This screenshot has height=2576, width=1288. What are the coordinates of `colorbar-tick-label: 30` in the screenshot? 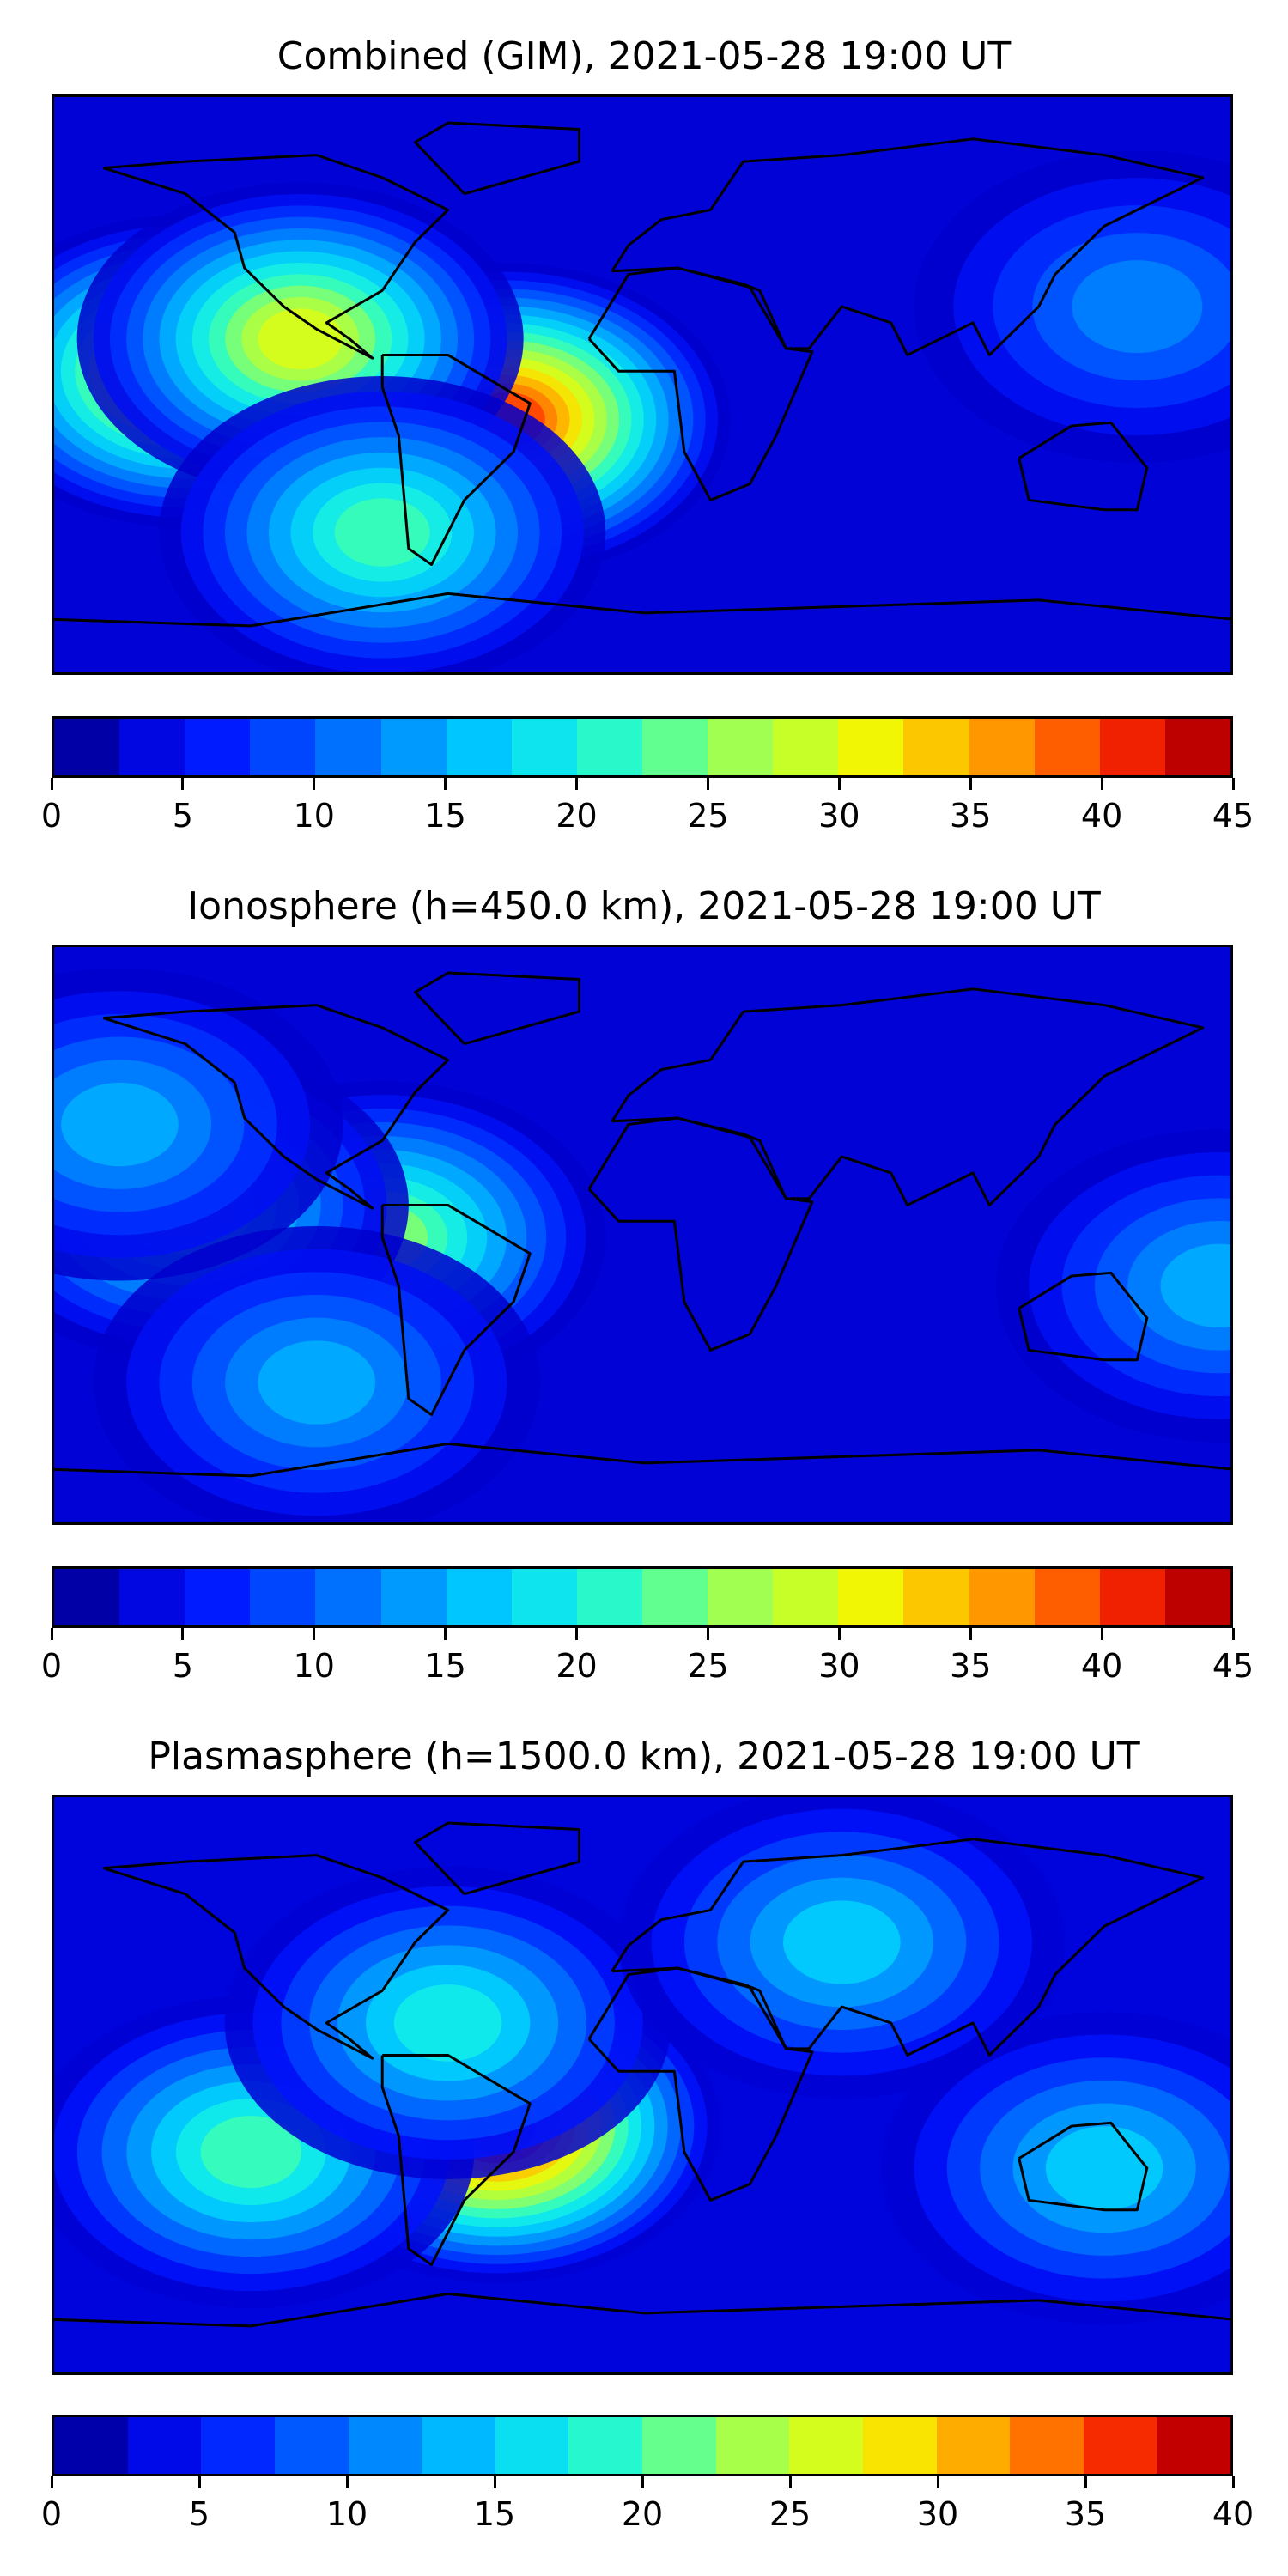 It's located at (839, 1666).